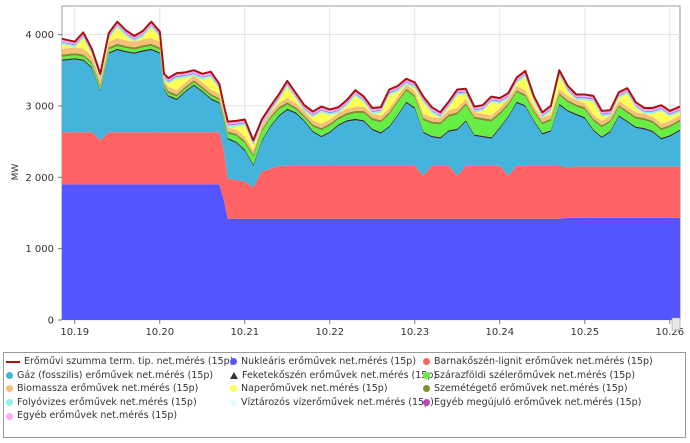 Image resolution: width=690 pixels, height=443 pixels. I want to click on legend-item: Naperőművek net.mérés (15p), so click(309, 389).